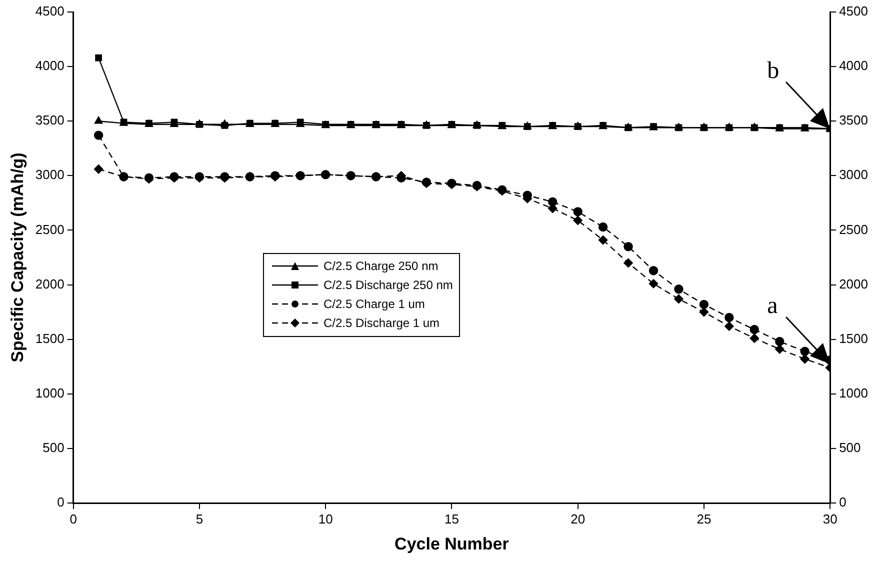 The height and width of the screenshot is (563, 881). Describe the element at coordinates (853, 11) in the screenshot. I see `y2-tick-label: 4500` at that location.